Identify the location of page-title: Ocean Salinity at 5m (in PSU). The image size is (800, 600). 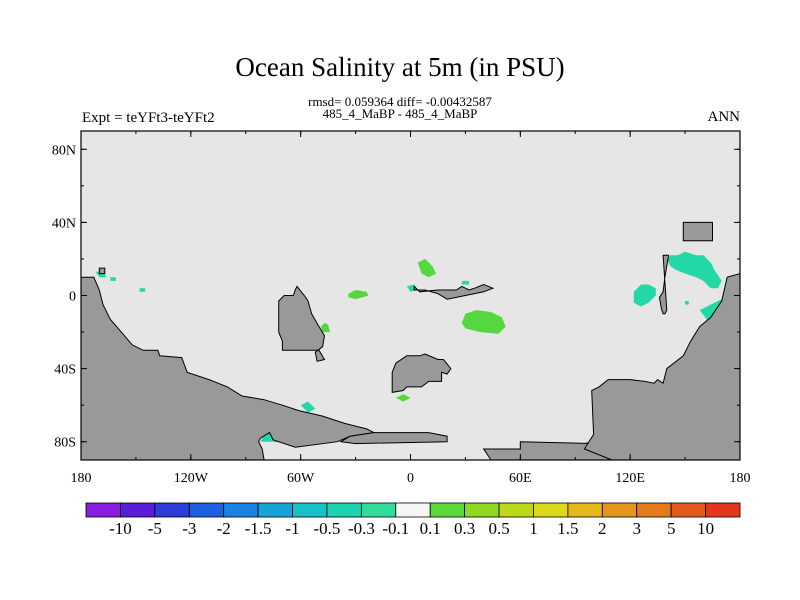
(400, 67).